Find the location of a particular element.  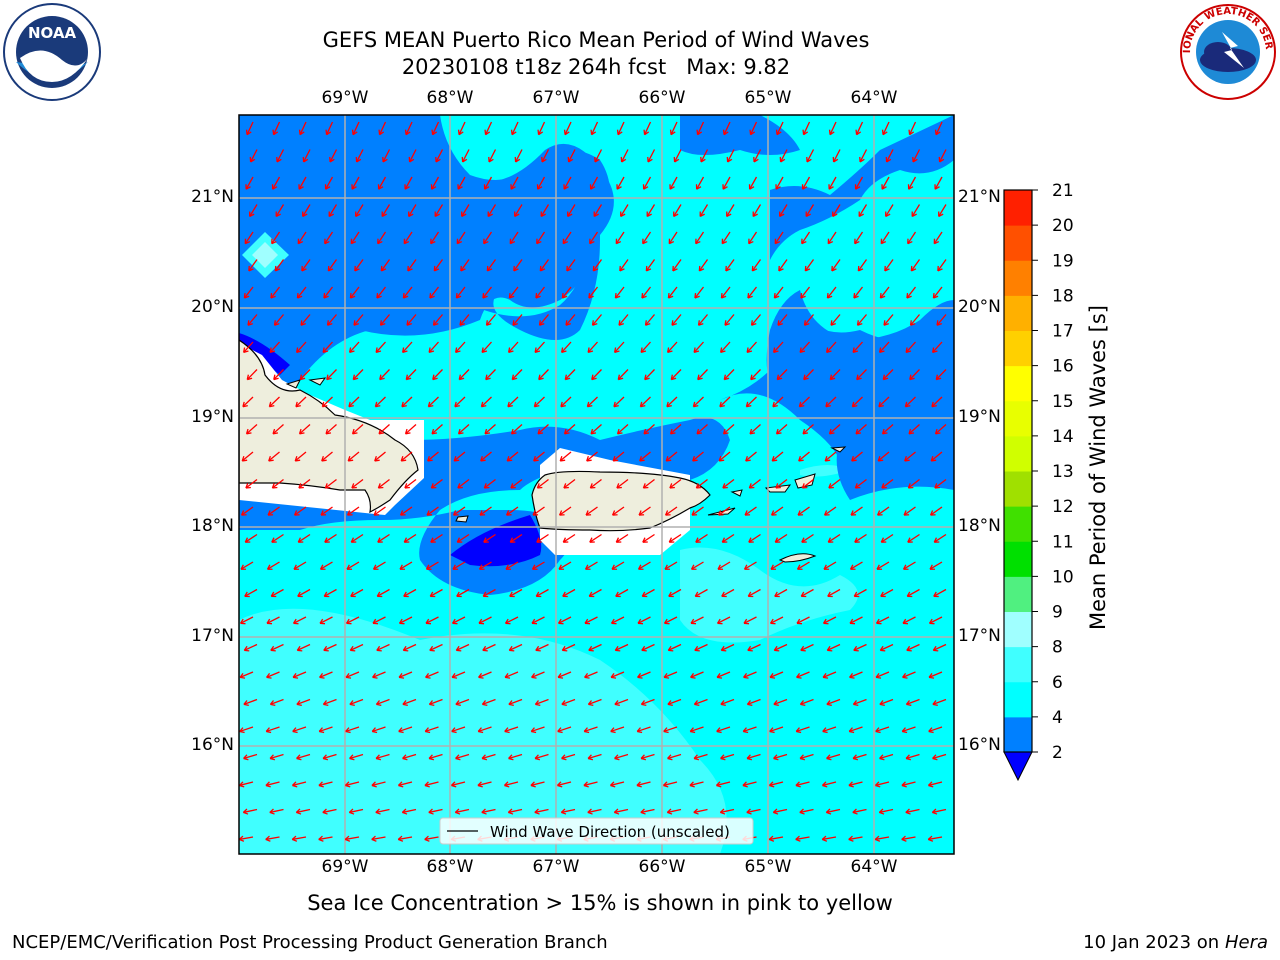

colorbar-under-extension is located at coordinates (1018, 766).